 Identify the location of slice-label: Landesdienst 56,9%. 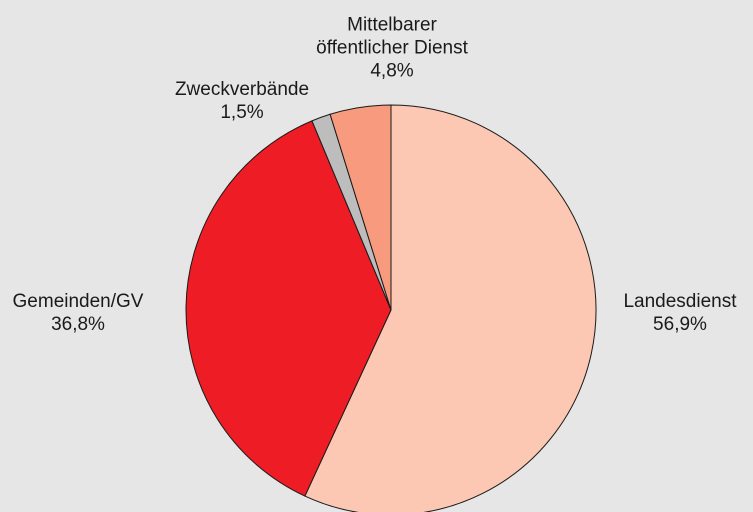
(679, 313).